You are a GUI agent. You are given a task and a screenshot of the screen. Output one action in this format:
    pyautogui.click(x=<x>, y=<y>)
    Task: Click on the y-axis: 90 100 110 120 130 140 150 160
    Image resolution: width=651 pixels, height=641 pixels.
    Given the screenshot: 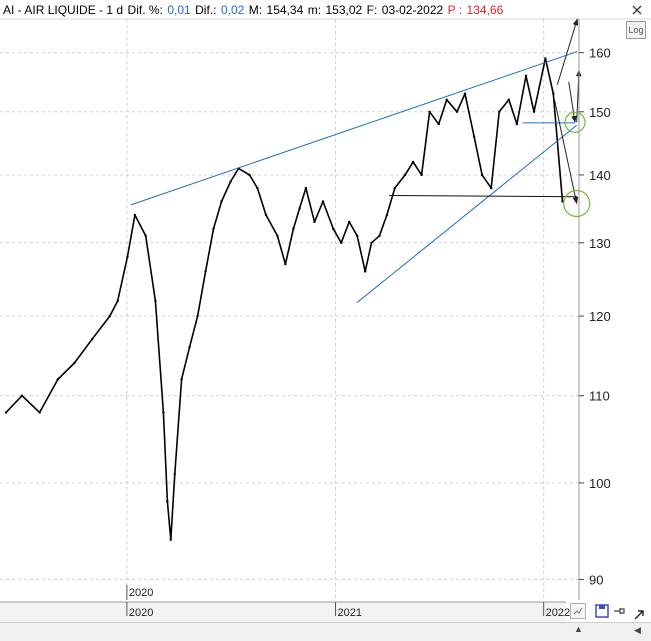 What is the action you would take?
    pyautogui.click(x=595, y=316)
    